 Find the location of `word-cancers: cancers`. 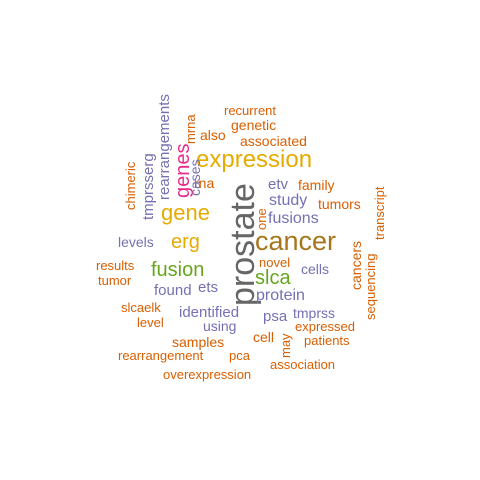

word-cancers: cancers is located at coordinates (356, 265).